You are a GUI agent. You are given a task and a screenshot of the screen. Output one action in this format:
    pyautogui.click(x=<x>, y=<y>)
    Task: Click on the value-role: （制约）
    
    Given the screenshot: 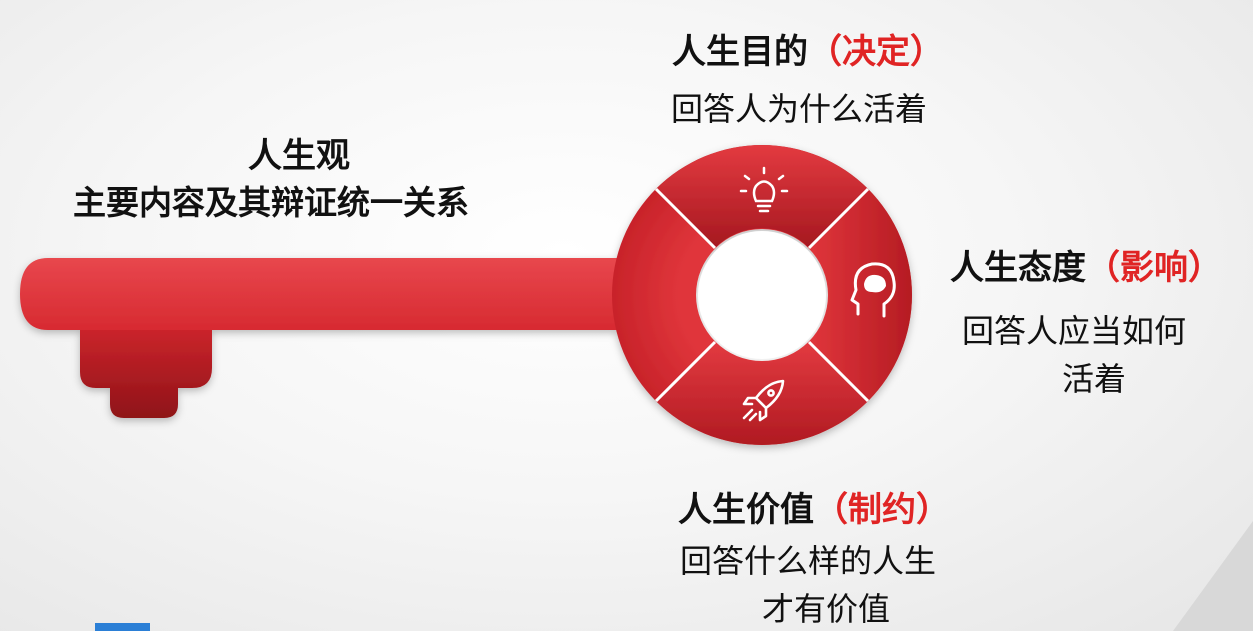 What is the action you would take?
    pyautogui.click(x=882, y=510)
    